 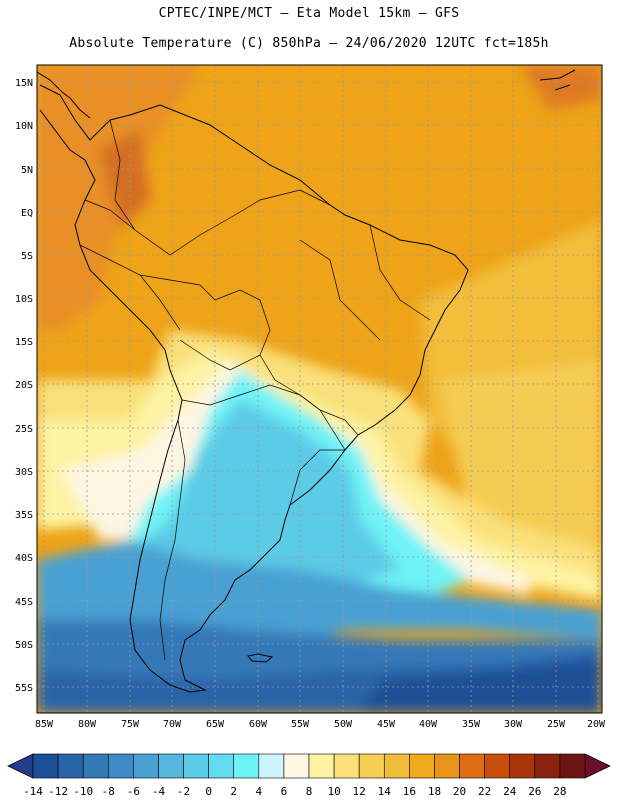 I want to click on colorbar-label: 28, so click(x=559, y=791).